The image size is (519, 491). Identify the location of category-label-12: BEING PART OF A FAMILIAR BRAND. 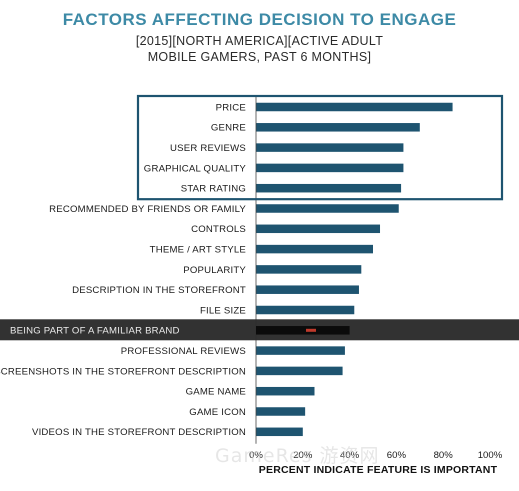
(95, 331).